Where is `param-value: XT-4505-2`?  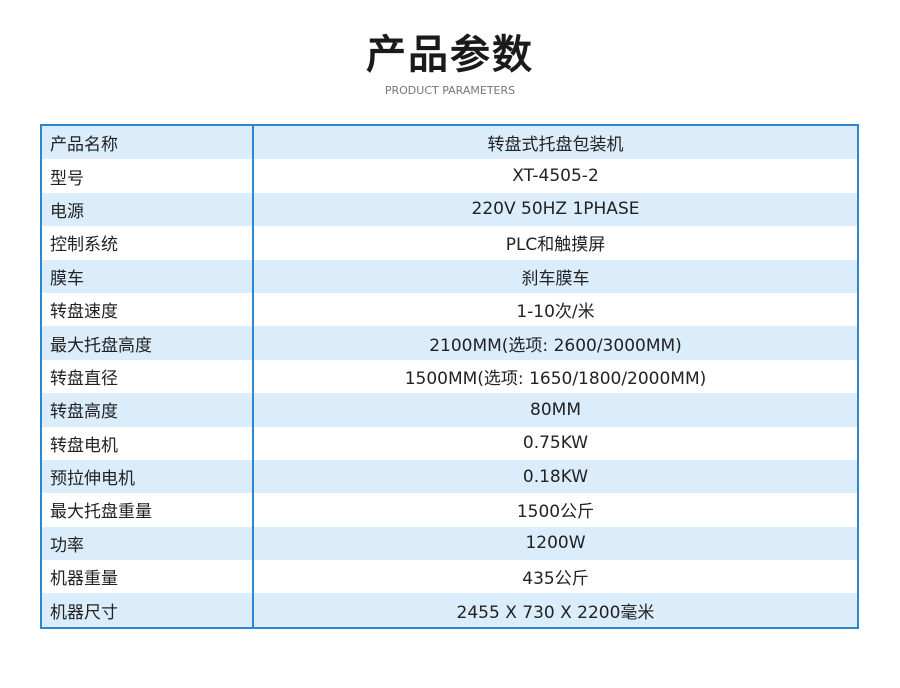 param-value: XT-4505-2 is located at coordinates (555, 176).